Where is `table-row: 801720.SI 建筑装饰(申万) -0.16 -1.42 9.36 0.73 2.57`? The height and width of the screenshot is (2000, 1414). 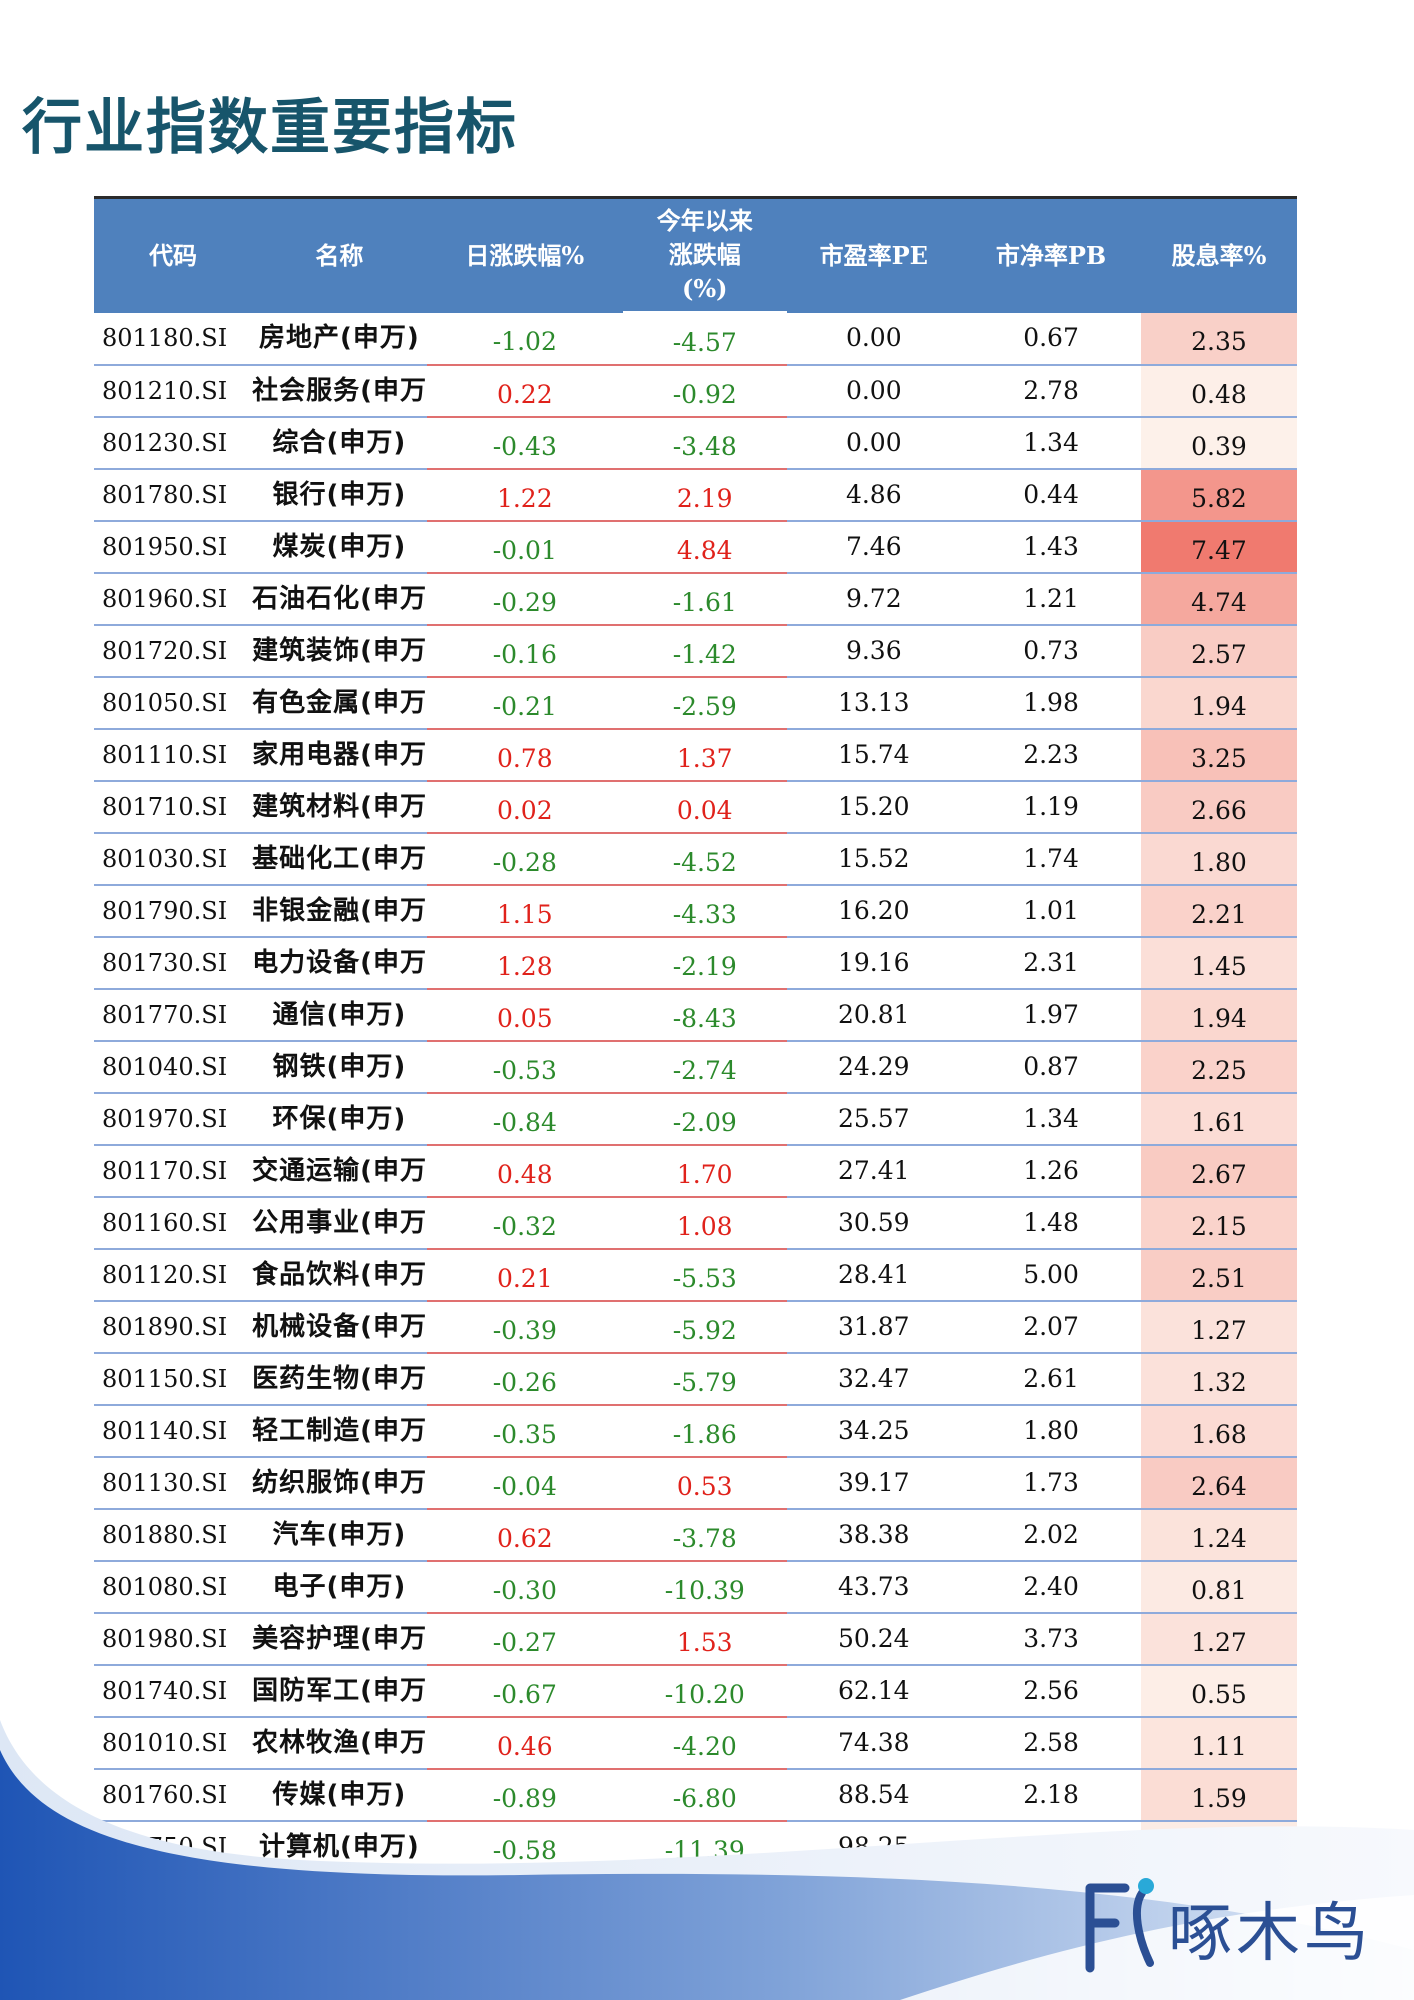 table-row: 801720.SI 建筑装饰(申万) -0.16 -1.42 9.36 0.73 2.57 is located at coordinates (695, 651).